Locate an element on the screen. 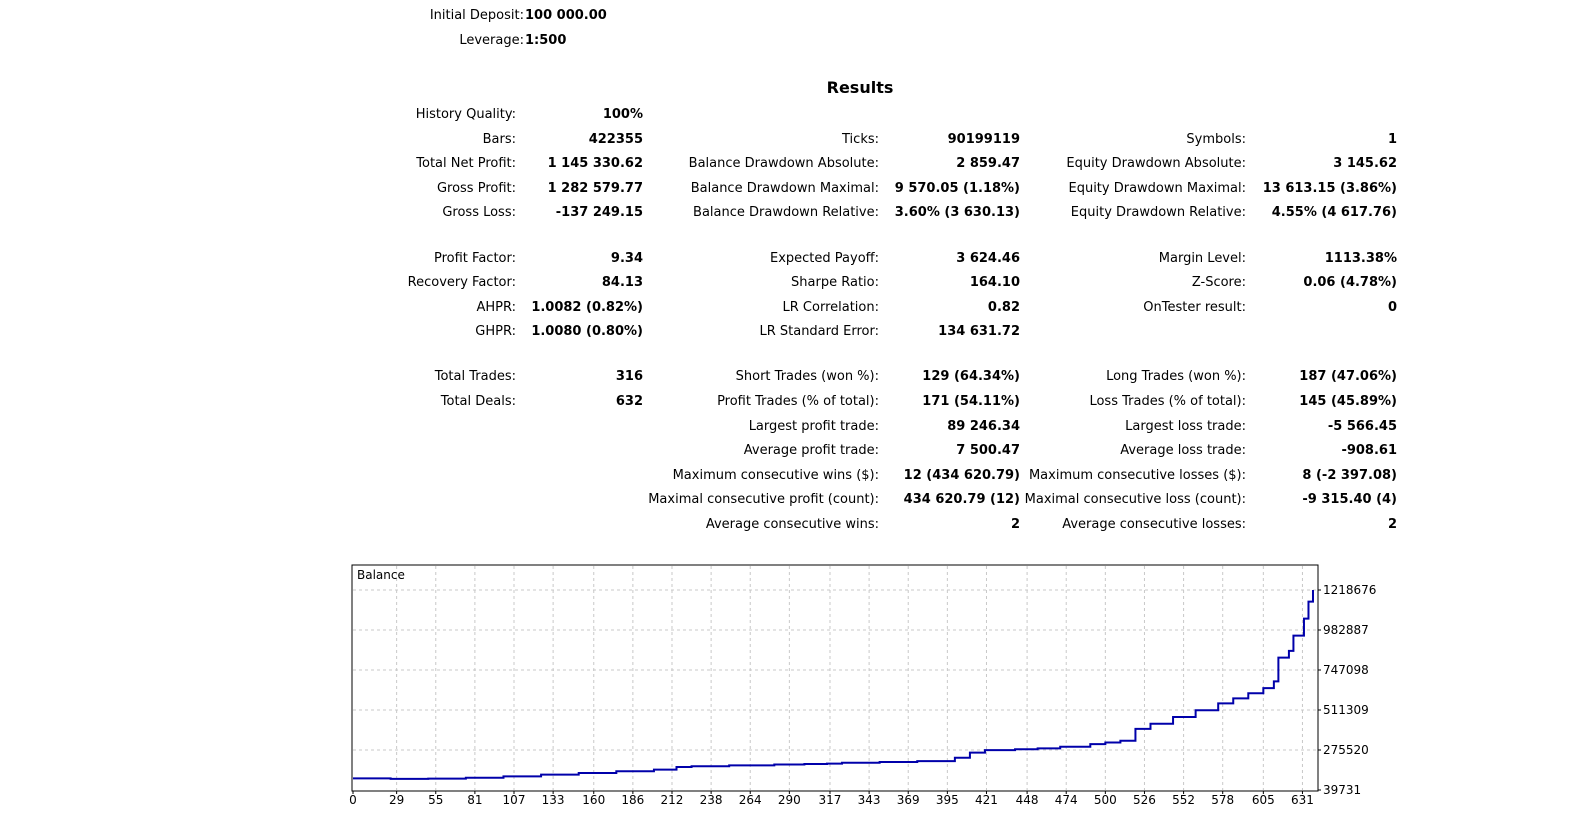 This screenshot has width=1569, height=828. x-tick-label: 290 is located at coordinates (789, 800).